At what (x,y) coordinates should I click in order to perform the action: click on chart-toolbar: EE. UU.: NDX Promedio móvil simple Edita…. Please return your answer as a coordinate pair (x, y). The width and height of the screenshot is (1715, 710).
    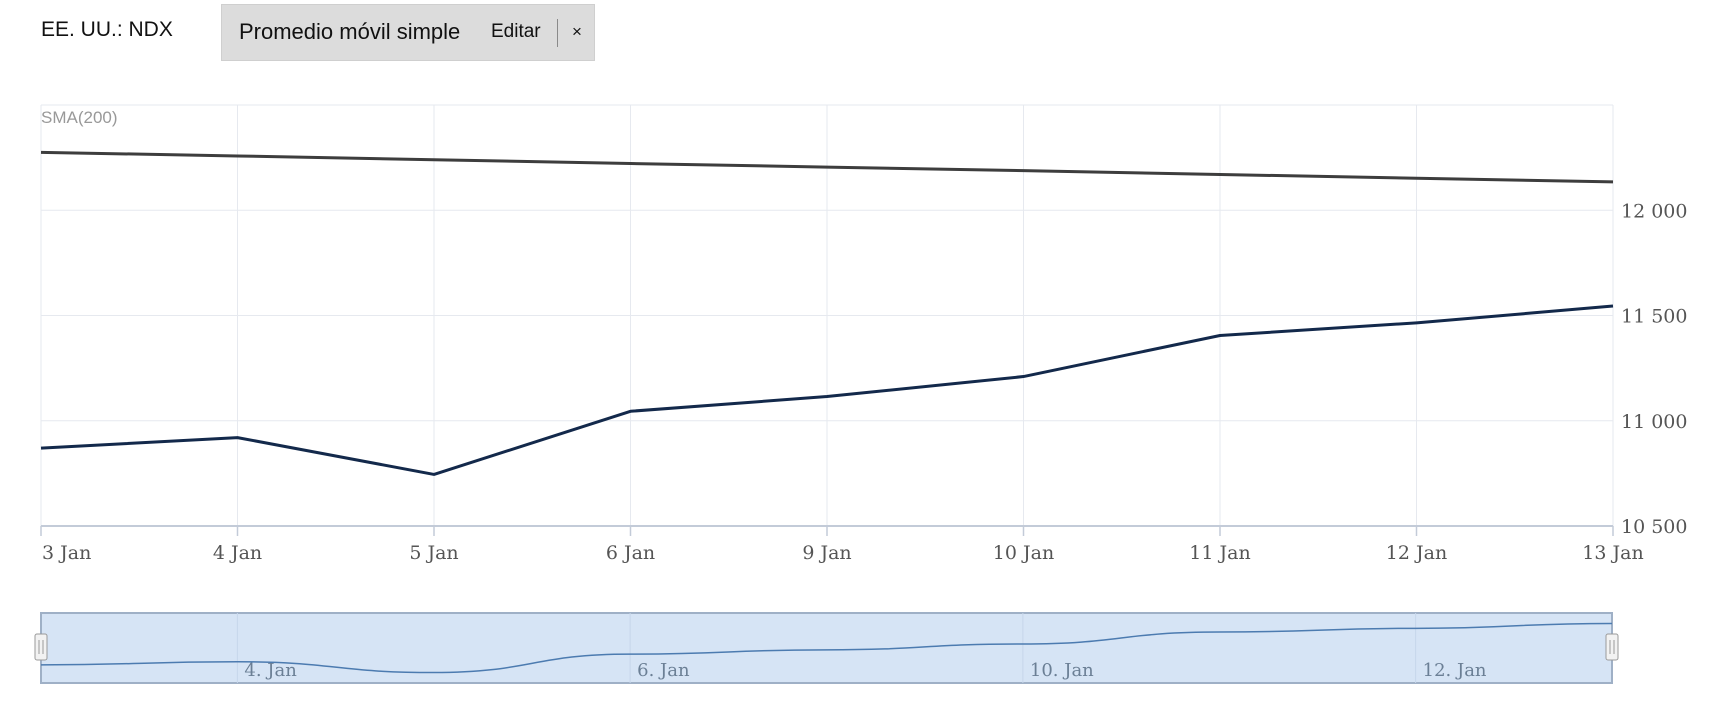
    Looking at the image, I should click on (857, 35).